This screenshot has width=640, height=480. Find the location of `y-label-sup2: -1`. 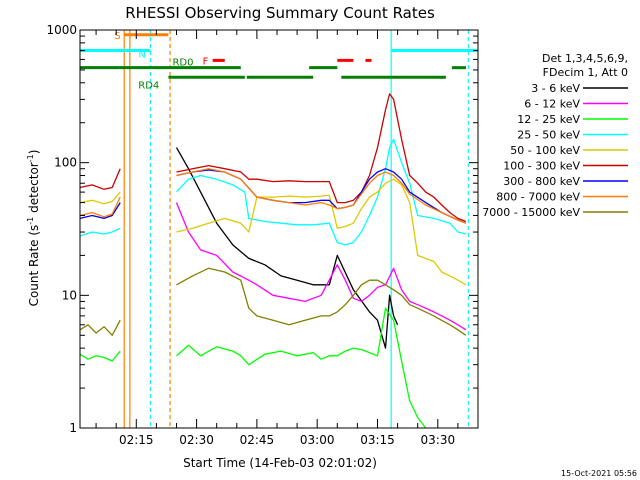

y-label-sup2: -1 is located at coordinates (30, 158).